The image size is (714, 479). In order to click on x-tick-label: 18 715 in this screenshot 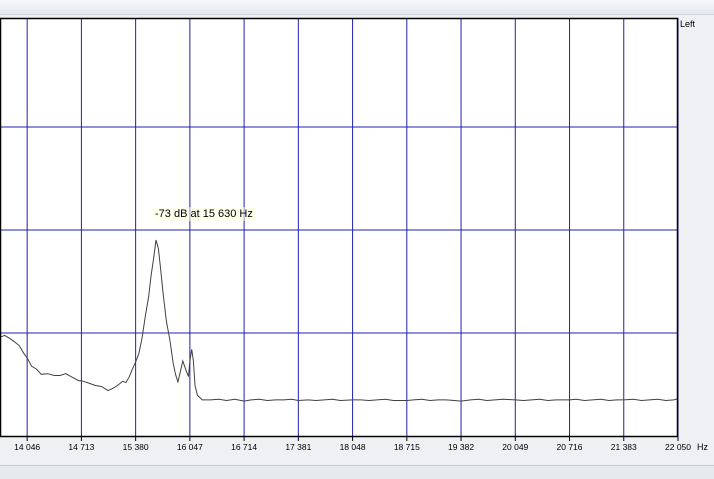, I will do `click(407, 447)`.